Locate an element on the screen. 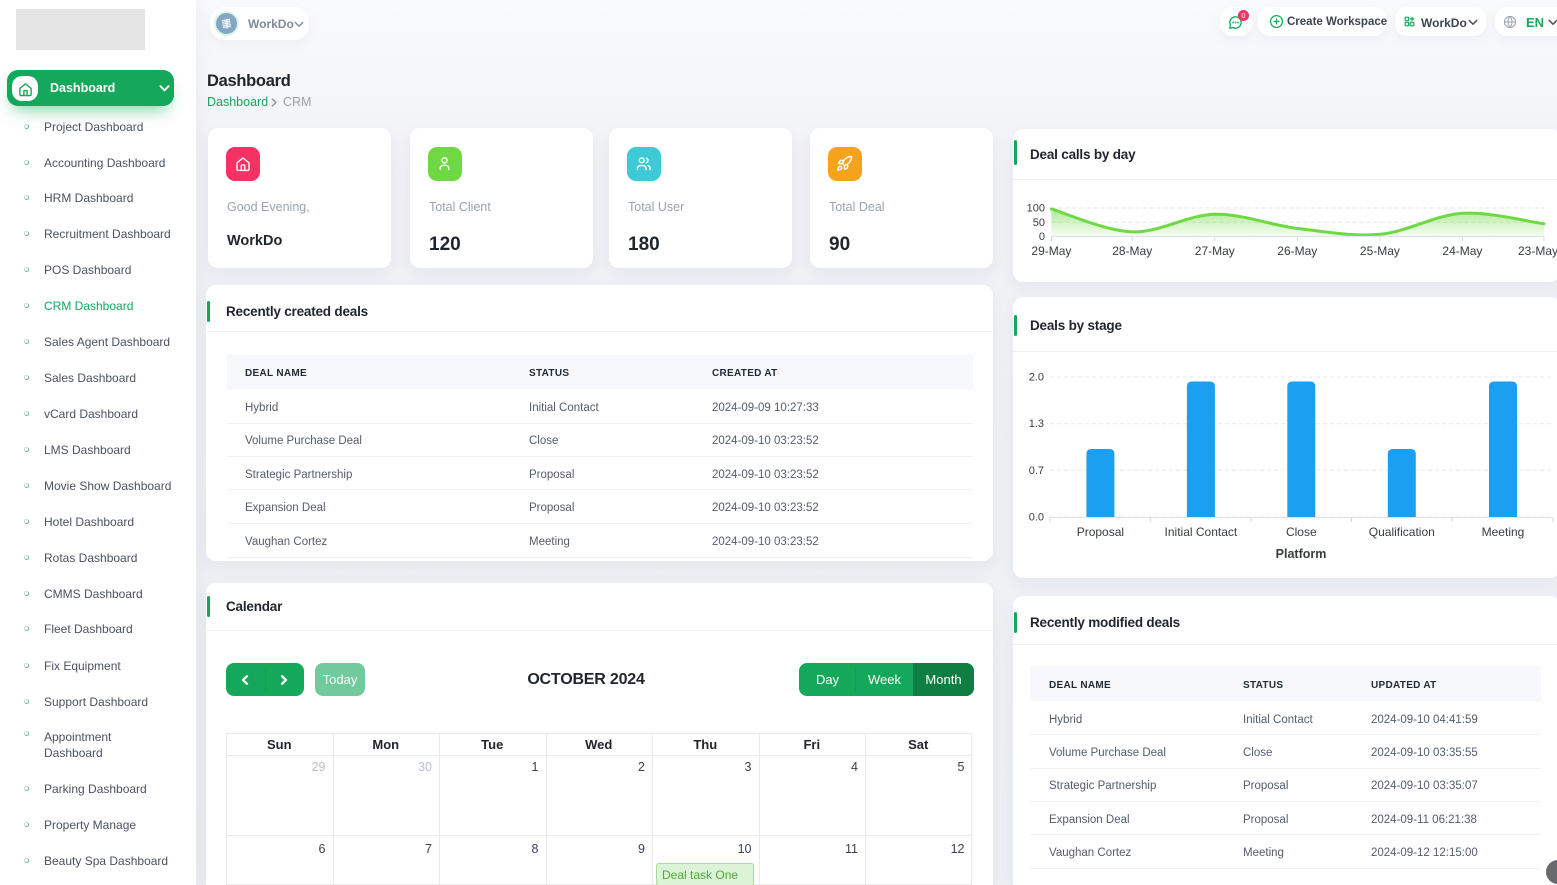 Image resolution: width=1557 pixels, height=885 pixels. svg-text: 29-May is located at coordinates (1051, 251).